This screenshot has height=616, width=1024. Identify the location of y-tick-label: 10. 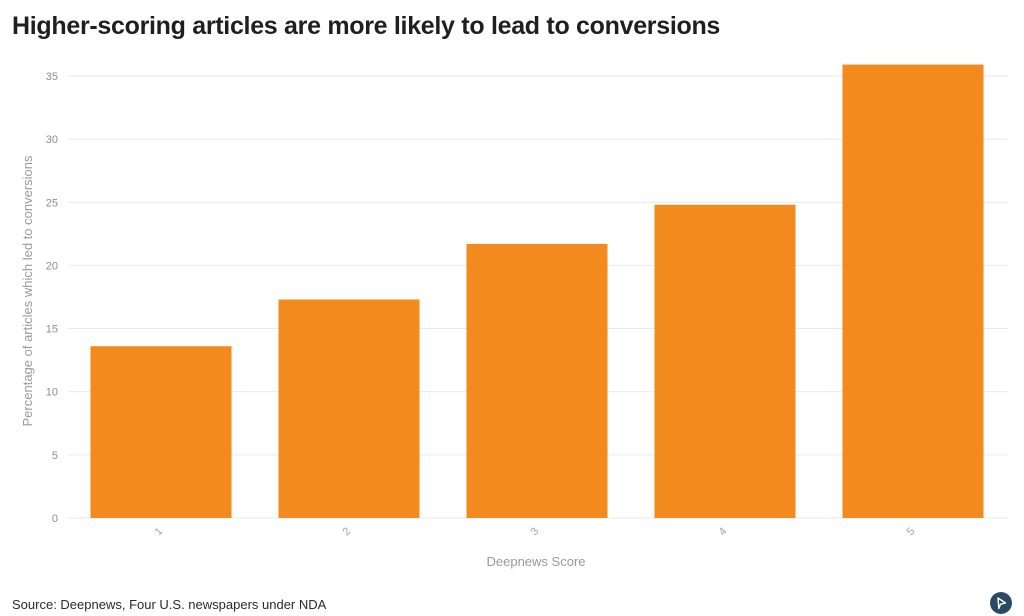
(52, 393).